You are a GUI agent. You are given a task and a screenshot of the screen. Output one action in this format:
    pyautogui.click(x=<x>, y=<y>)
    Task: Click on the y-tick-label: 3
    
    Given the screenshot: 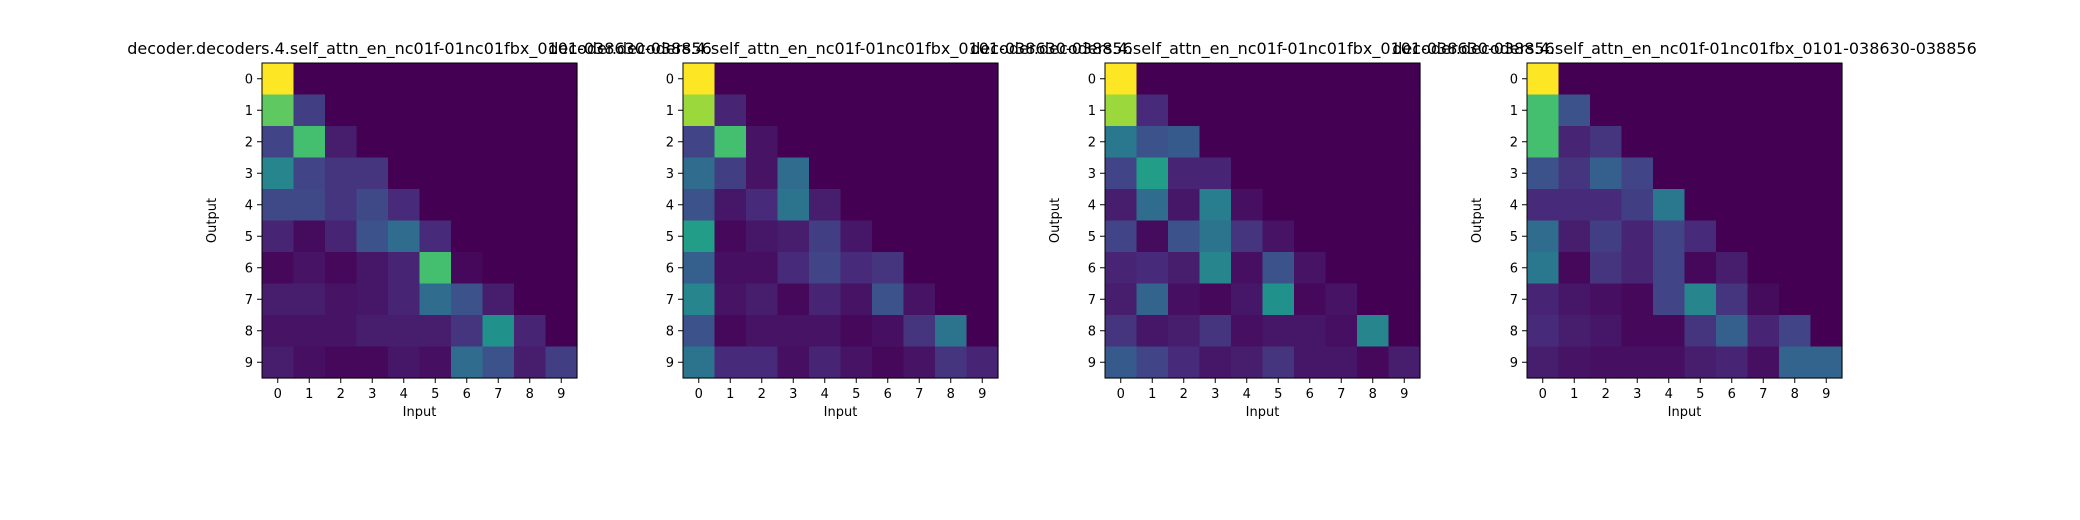 What is the action you would take?
    pyautogui.click(x=1092, y=174)
    